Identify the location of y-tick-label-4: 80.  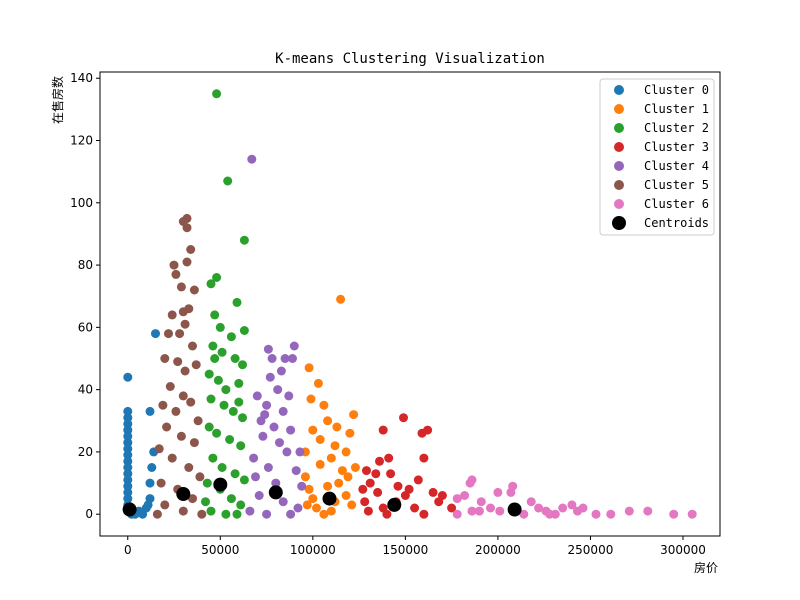
(85, 265).